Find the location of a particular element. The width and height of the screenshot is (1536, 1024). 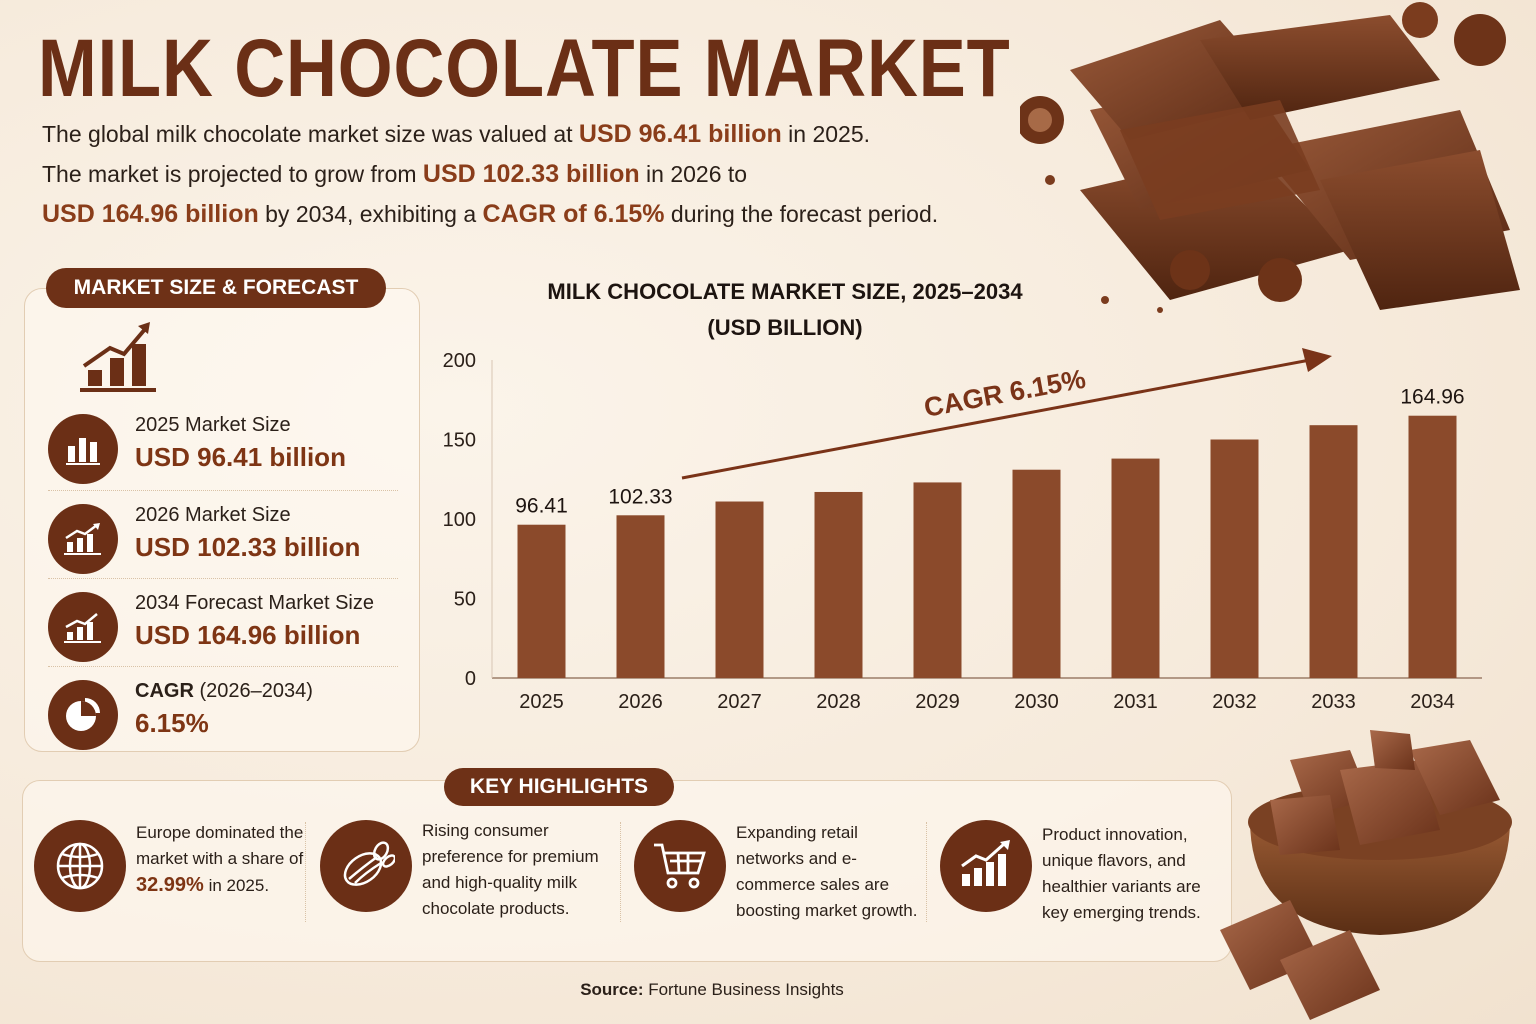

stat-label: 2034 Forecast Market Size is located at coordinates (254, 603).